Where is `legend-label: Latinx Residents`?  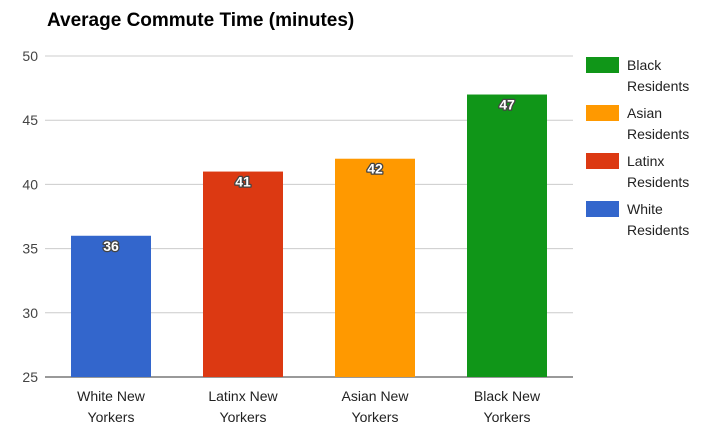 legend-label: Latinx Residents is located at coordinates (658, 171).